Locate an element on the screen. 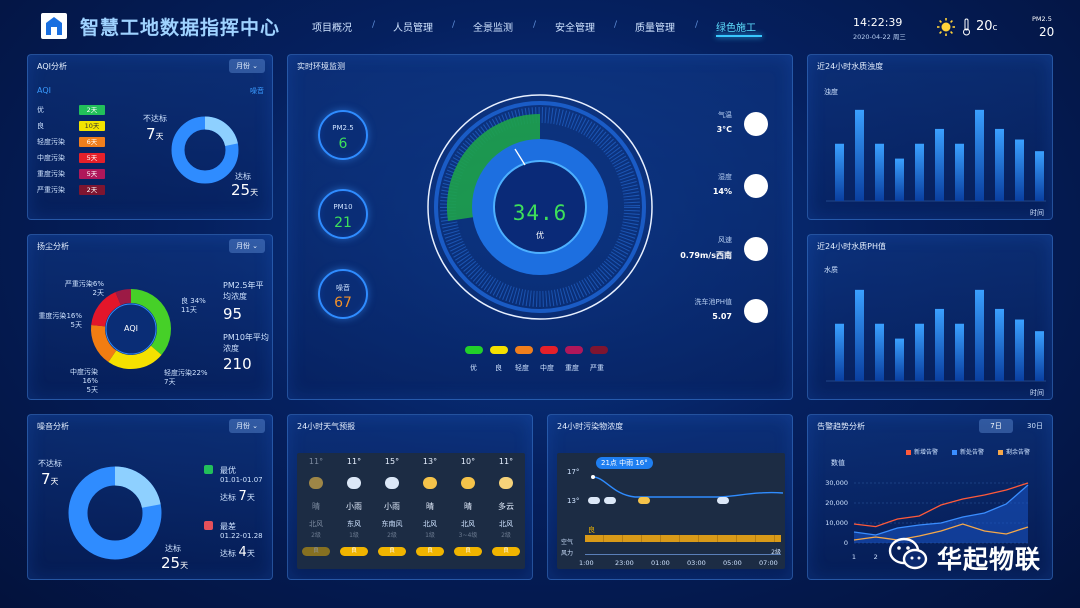  nav-active-underline is located at coordinates (739, 36).